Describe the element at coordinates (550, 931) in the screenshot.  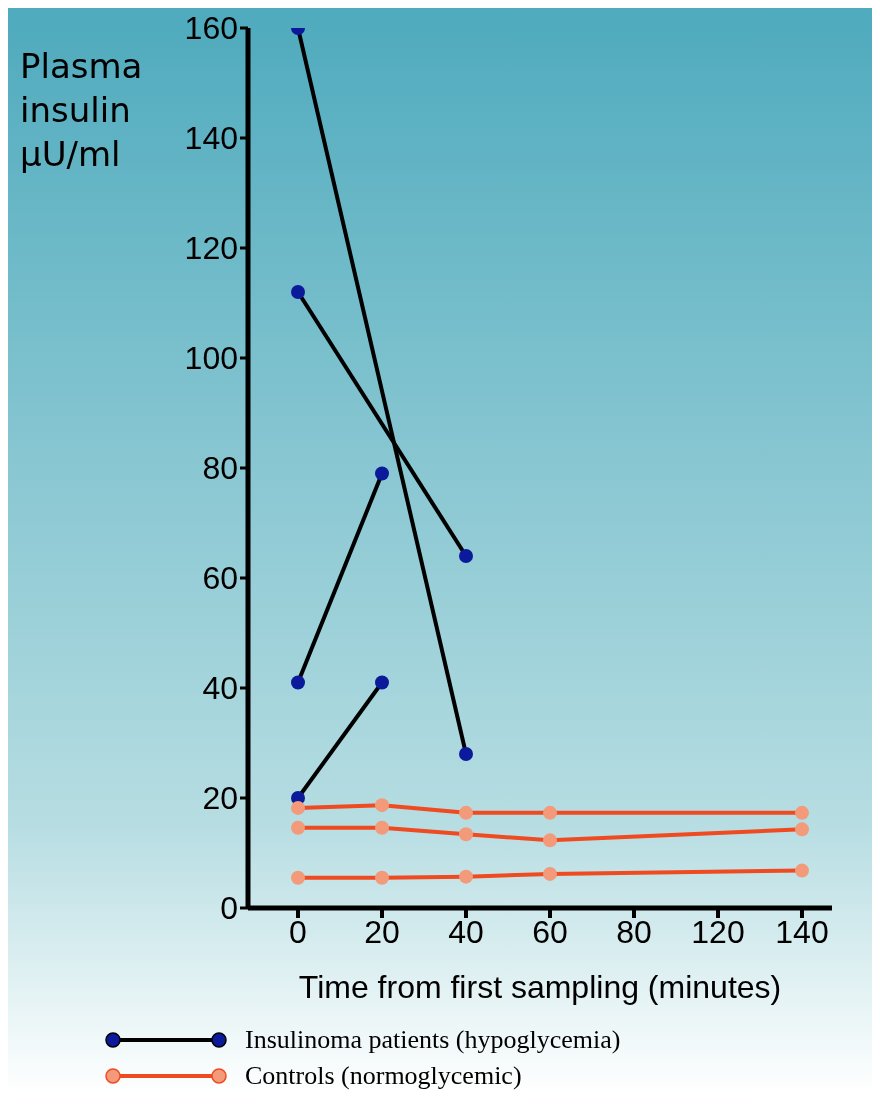
I see `x-tick-label: 60` at that location.